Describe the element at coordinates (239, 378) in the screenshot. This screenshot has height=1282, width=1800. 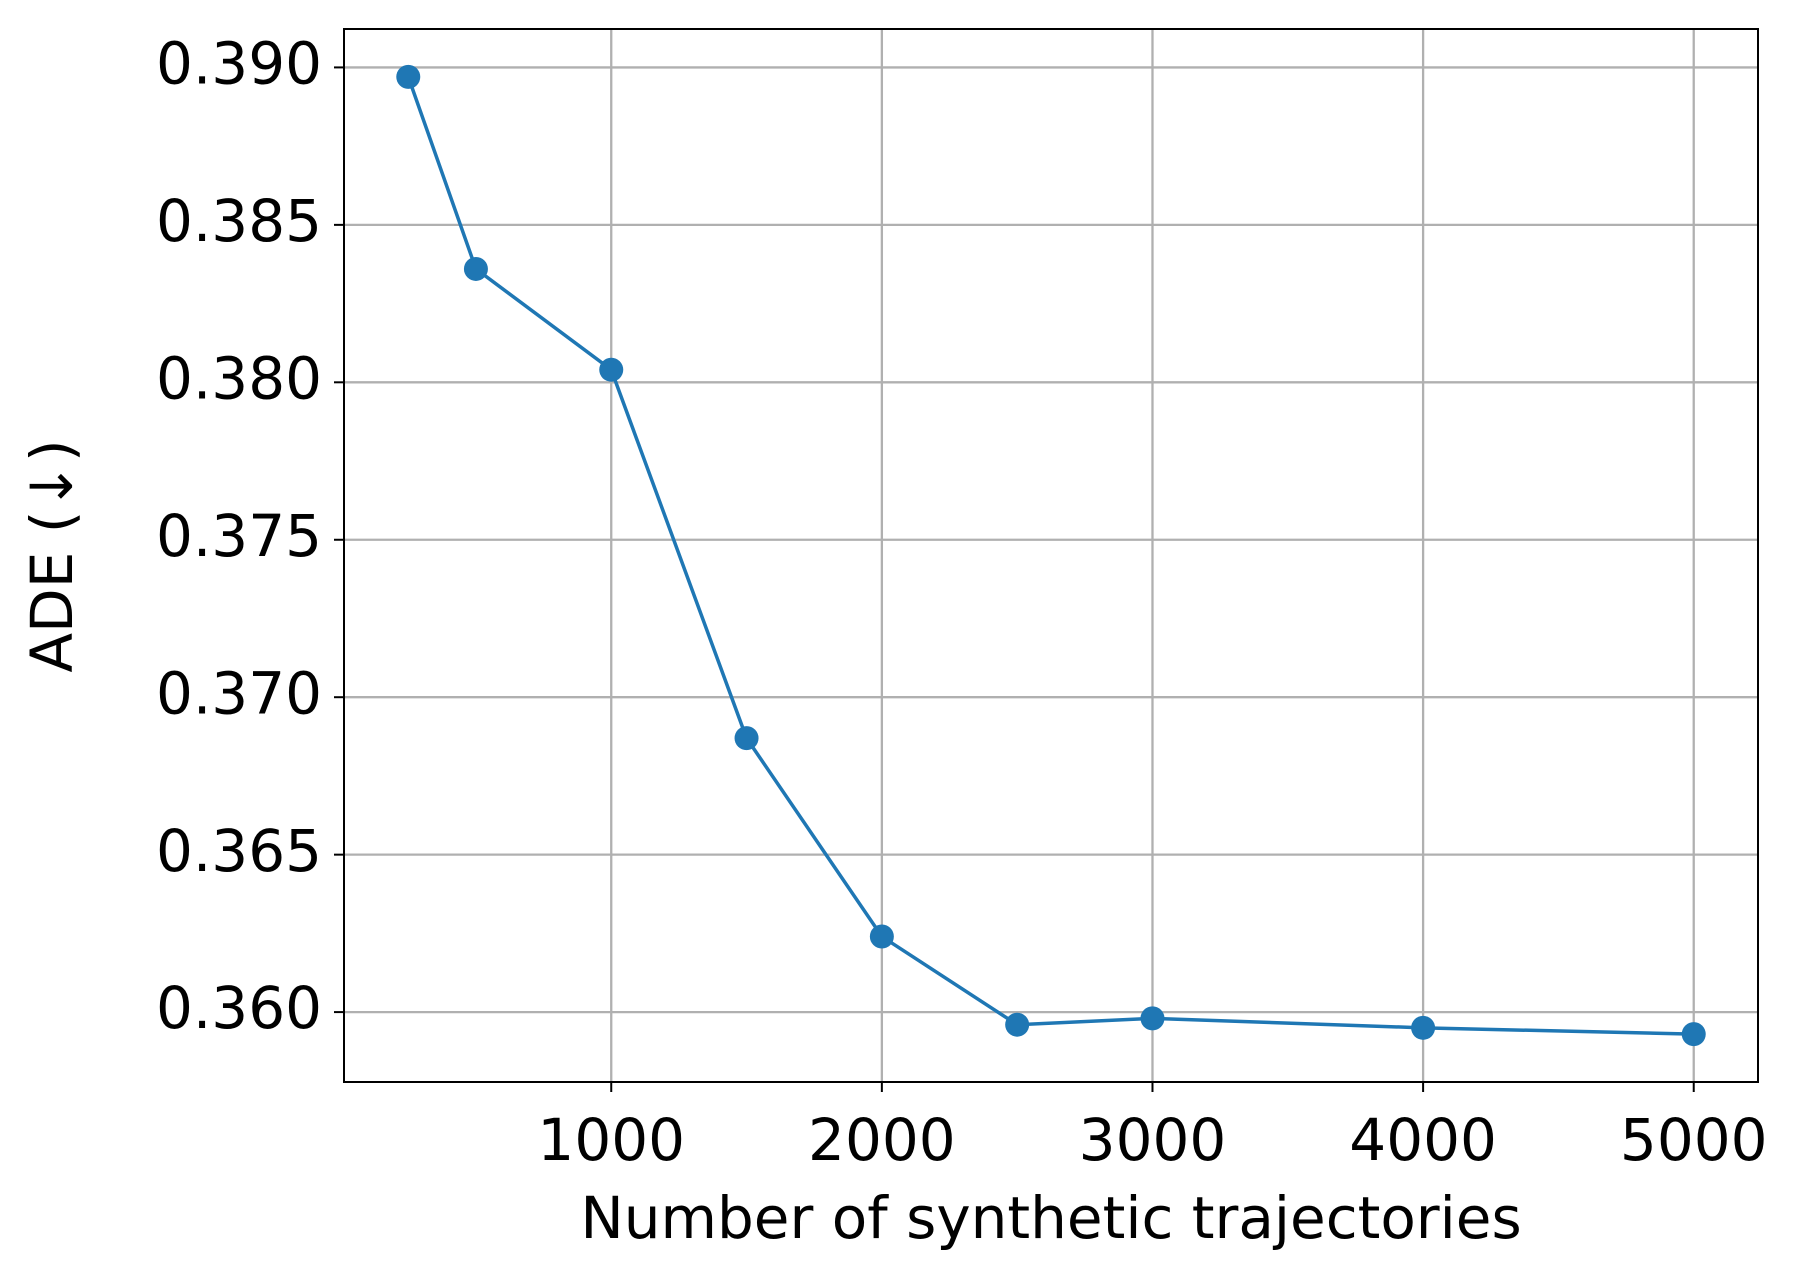
I see `y-tick-label: 0.380` at that location.